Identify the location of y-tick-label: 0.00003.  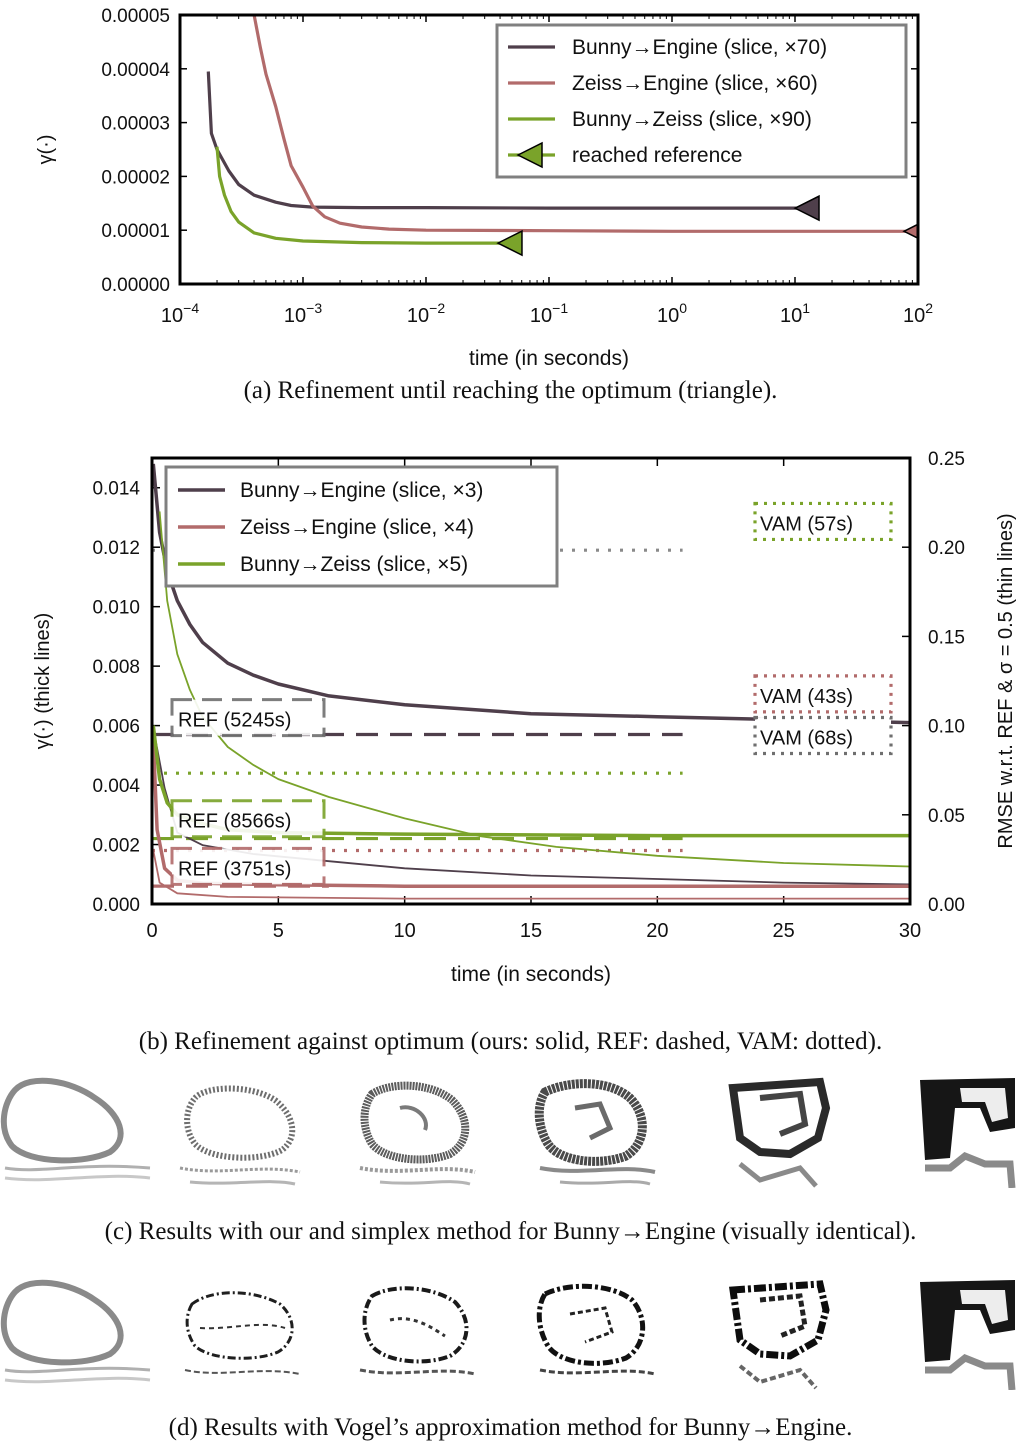
(135, 124).